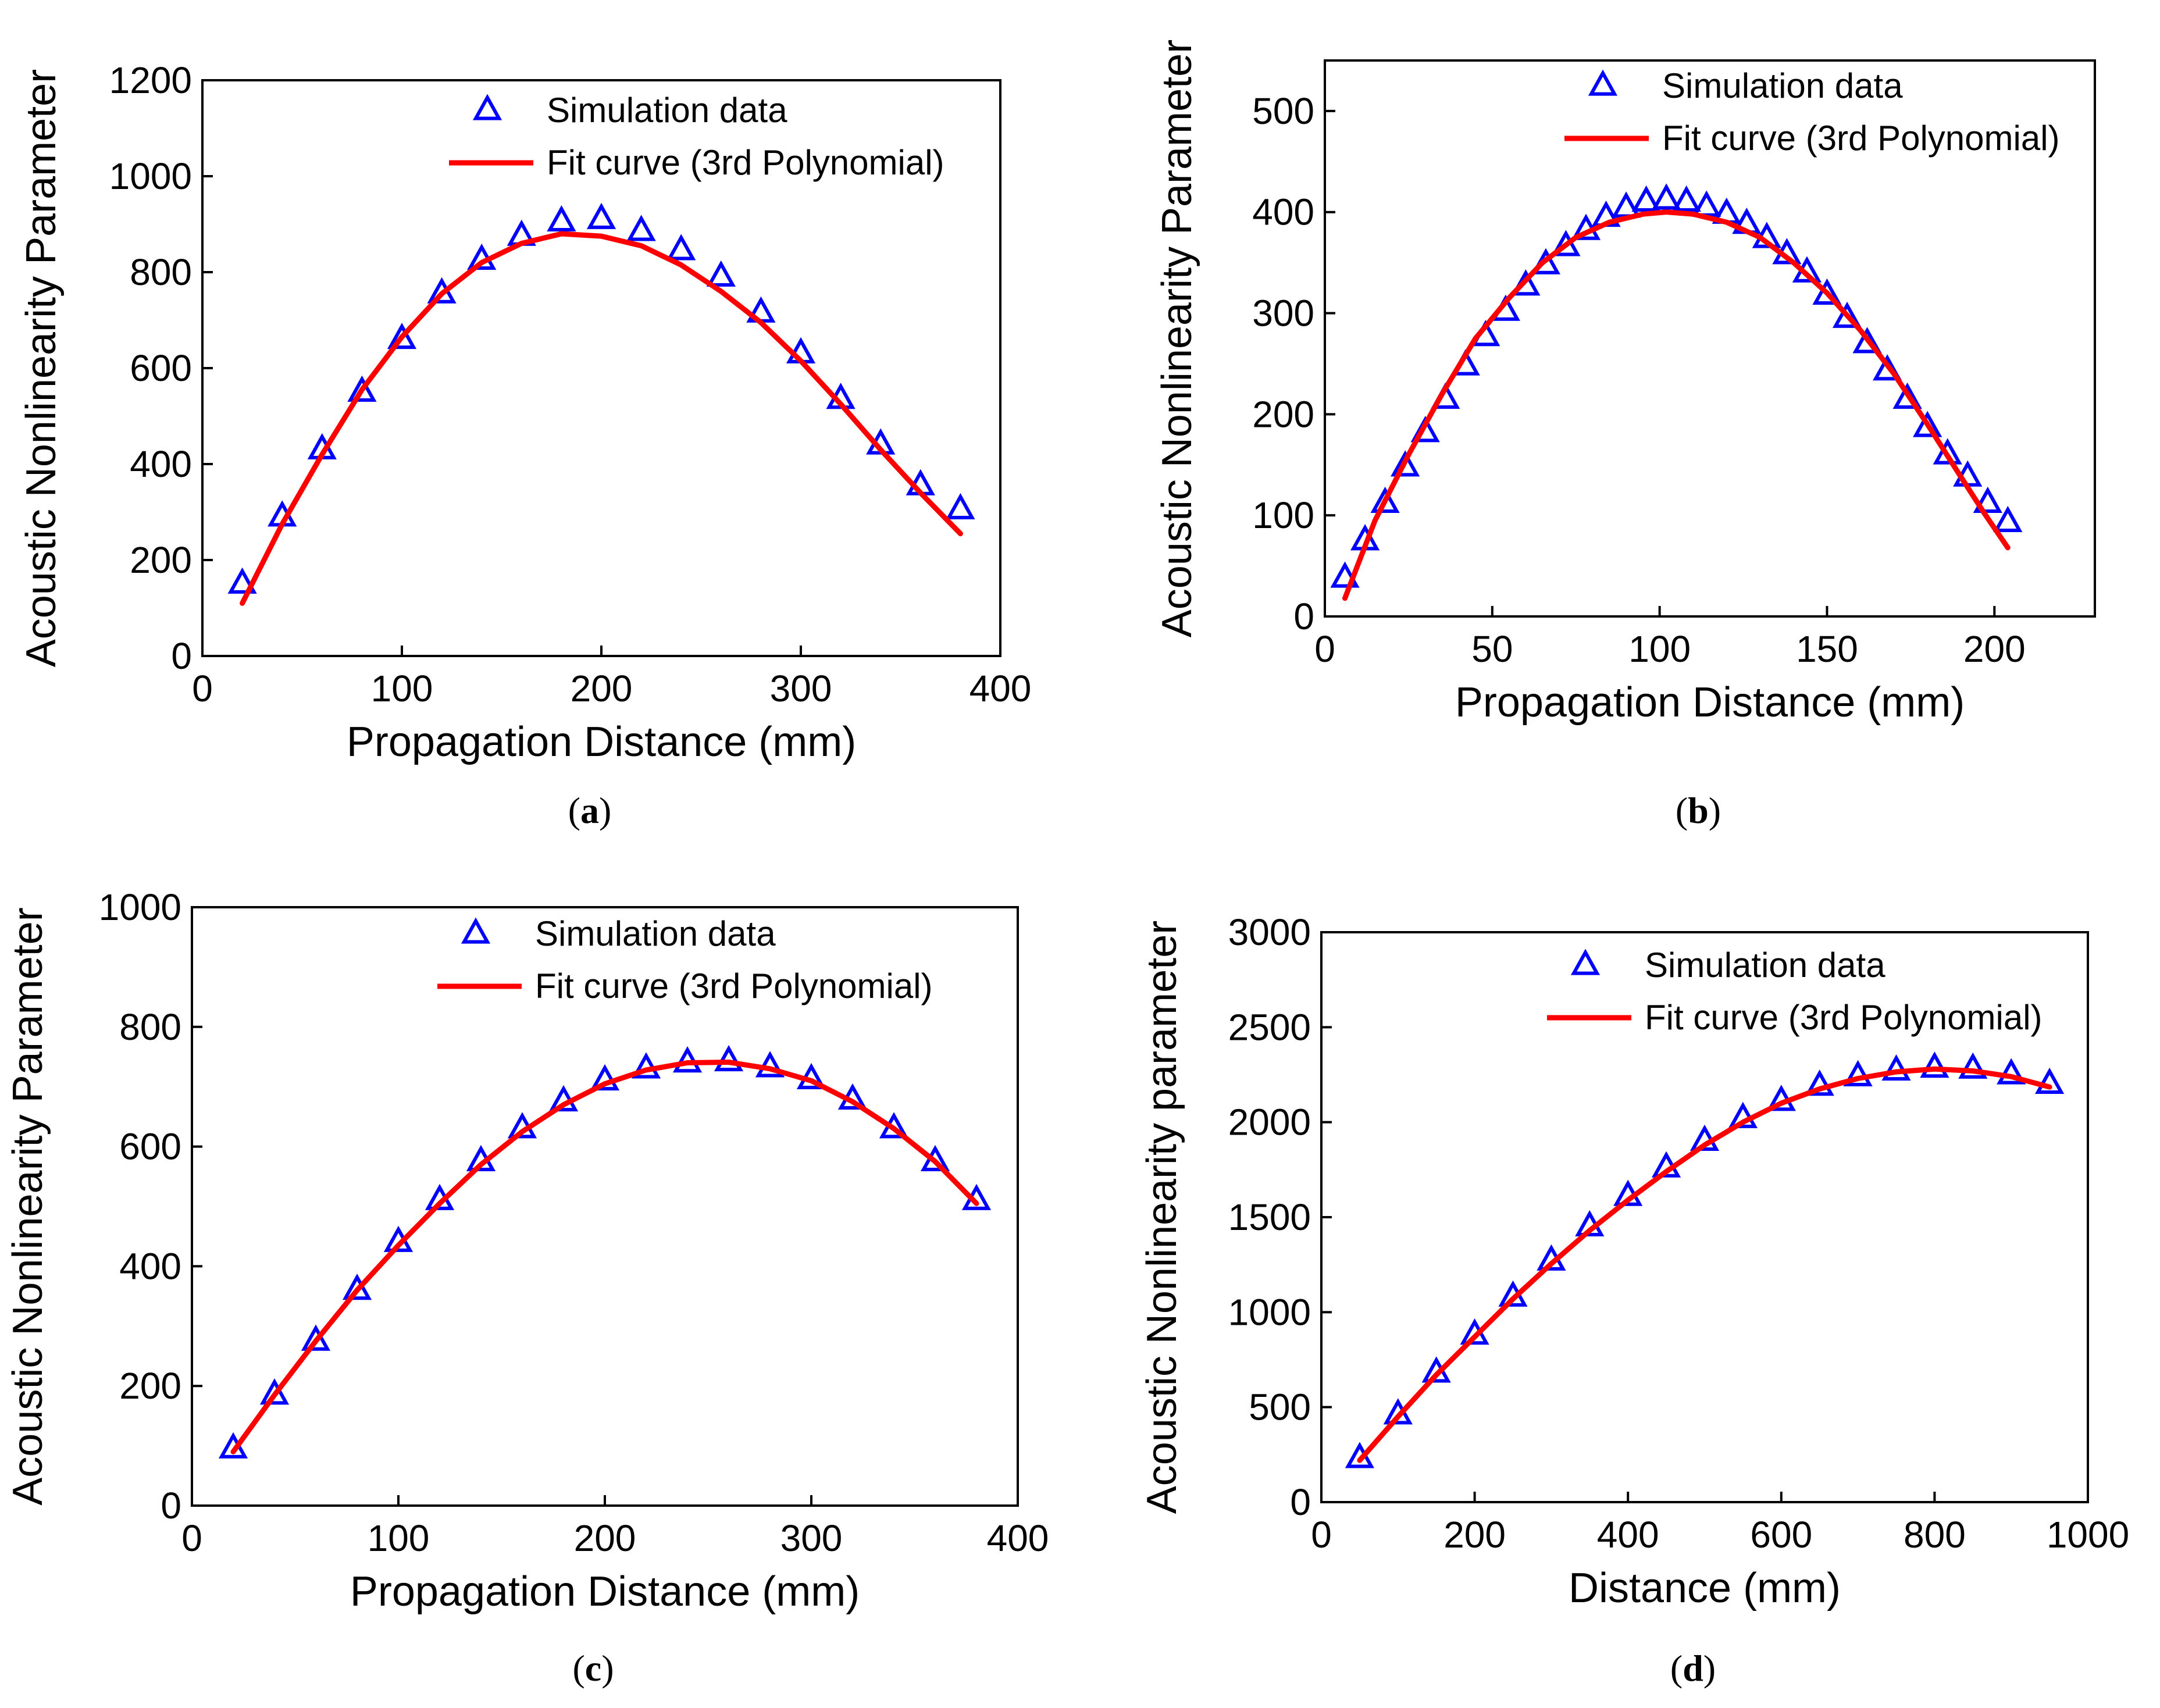  Describe the element at coordinates (1269, 1312) in the screenshot. I see `y-tick-label: 1000` at that location.